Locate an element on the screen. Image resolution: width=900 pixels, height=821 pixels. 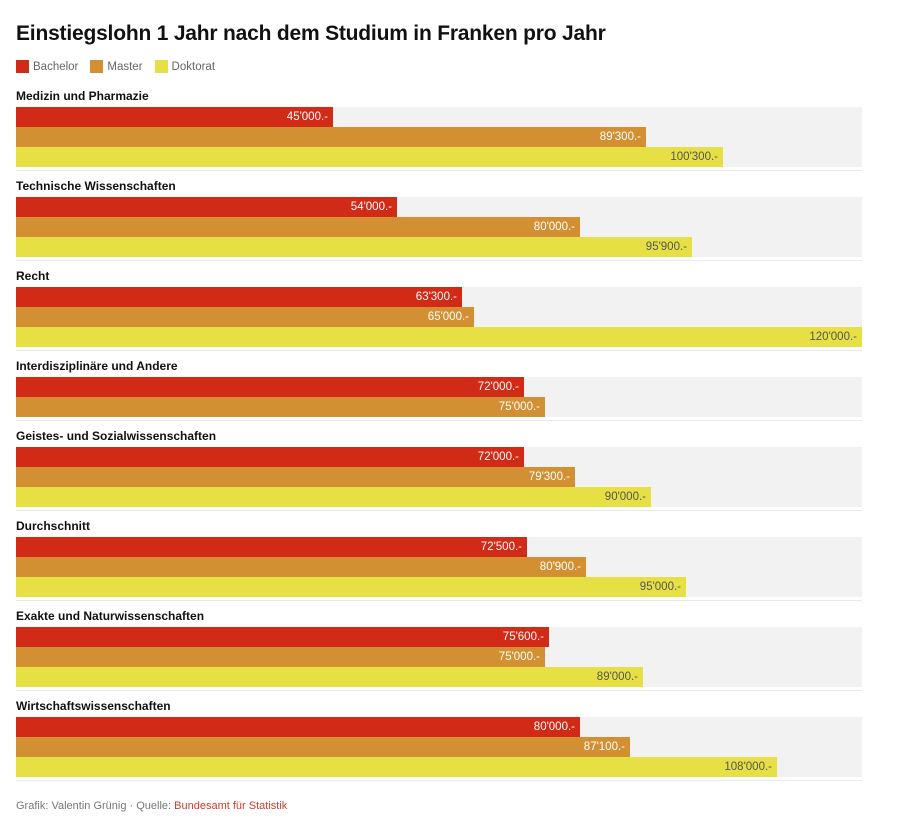
bar-value-label: 45'000.- is located at coordinates (307, 117).